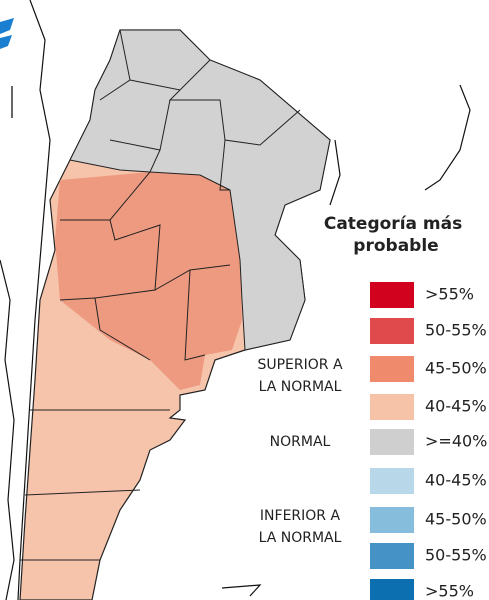 This screenshot has width=489, height=600. I want to click on argentina-center, so click(148, 281).